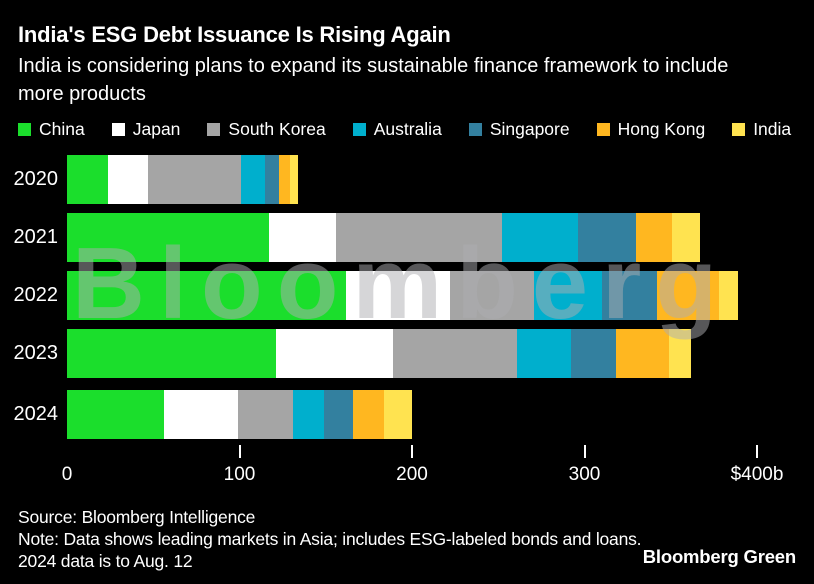 Image resolution: width=814 pixels, height=584 pixels. I want to click on legend-label: South Korea, so click(277, 129).